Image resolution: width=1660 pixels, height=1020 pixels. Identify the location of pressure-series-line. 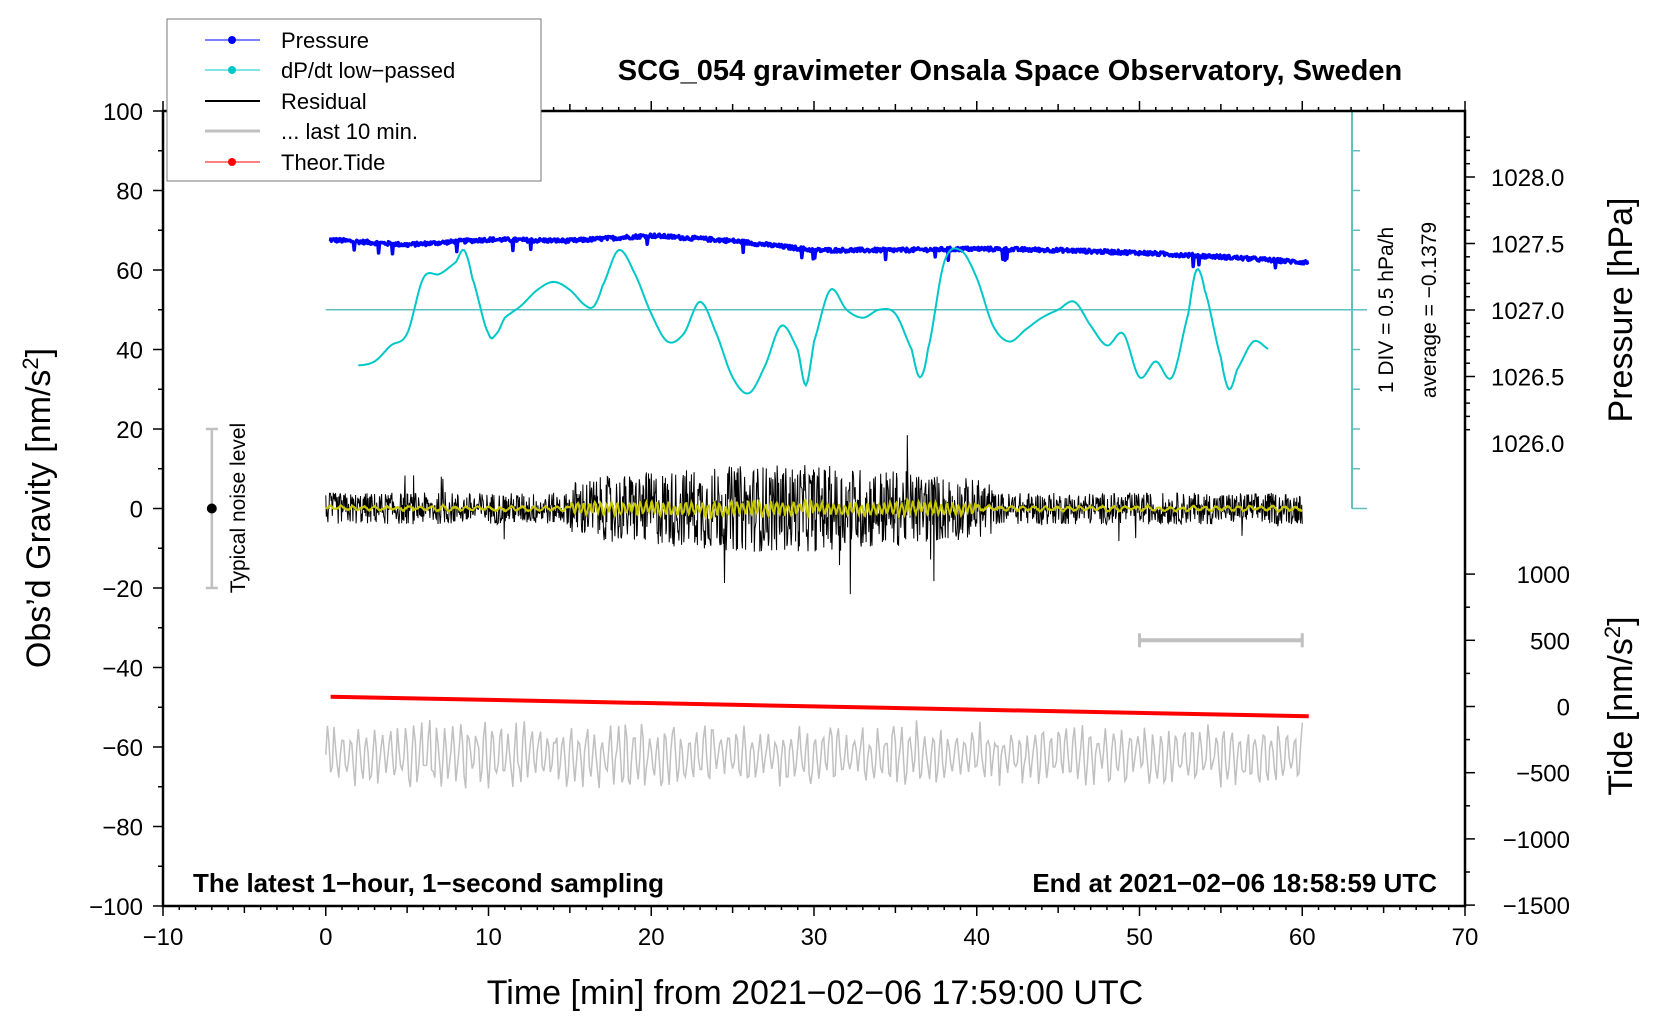
(819, 251).